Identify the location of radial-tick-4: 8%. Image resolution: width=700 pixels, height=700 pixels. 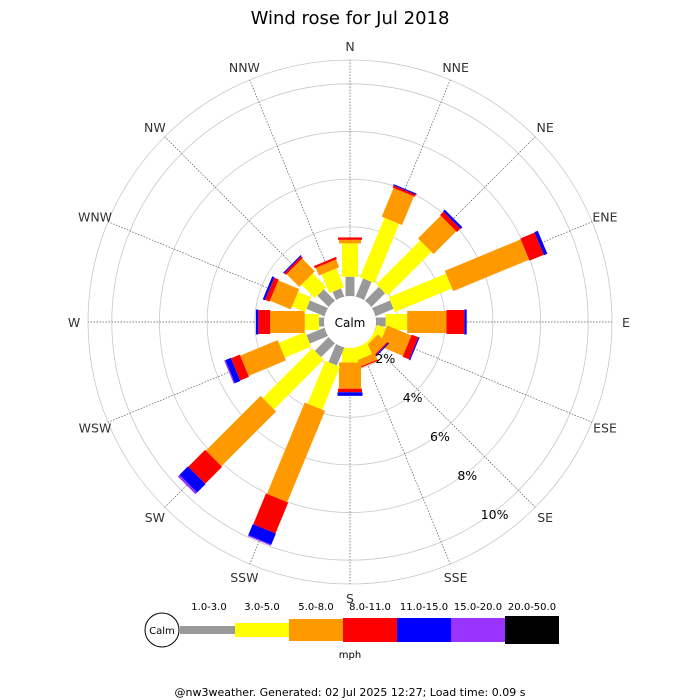
(467, 475).